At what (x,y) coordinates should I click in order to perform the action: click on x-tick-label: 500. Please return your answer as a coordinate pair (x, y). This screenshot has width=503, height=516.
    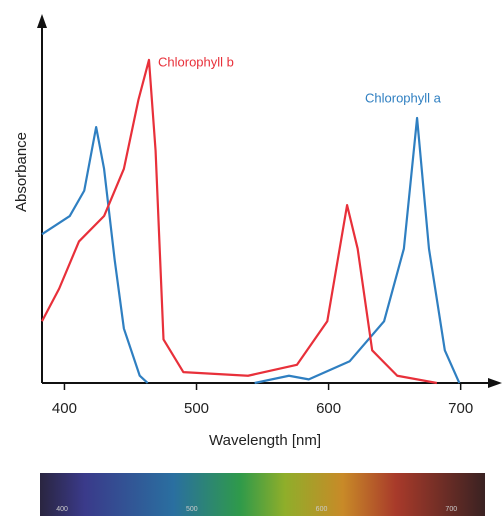
    Looking at the image, I should click on (196, 408).